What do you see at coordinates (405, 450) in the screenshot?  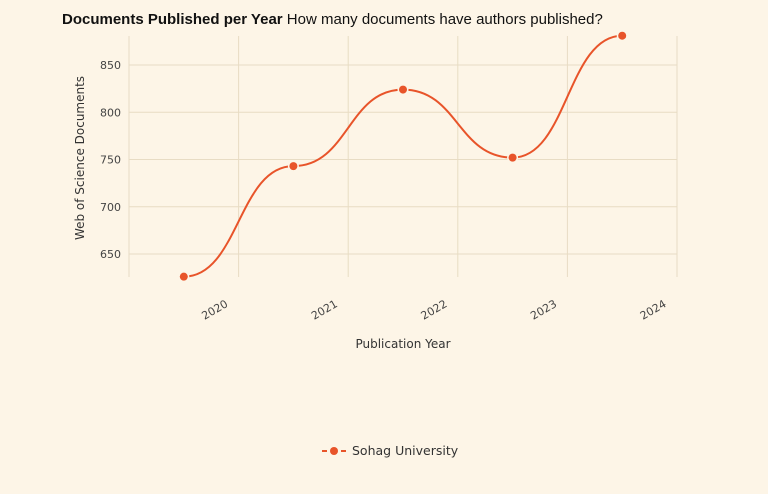 I see `legend-label: Sohag University` at bounding box center [405, 450].